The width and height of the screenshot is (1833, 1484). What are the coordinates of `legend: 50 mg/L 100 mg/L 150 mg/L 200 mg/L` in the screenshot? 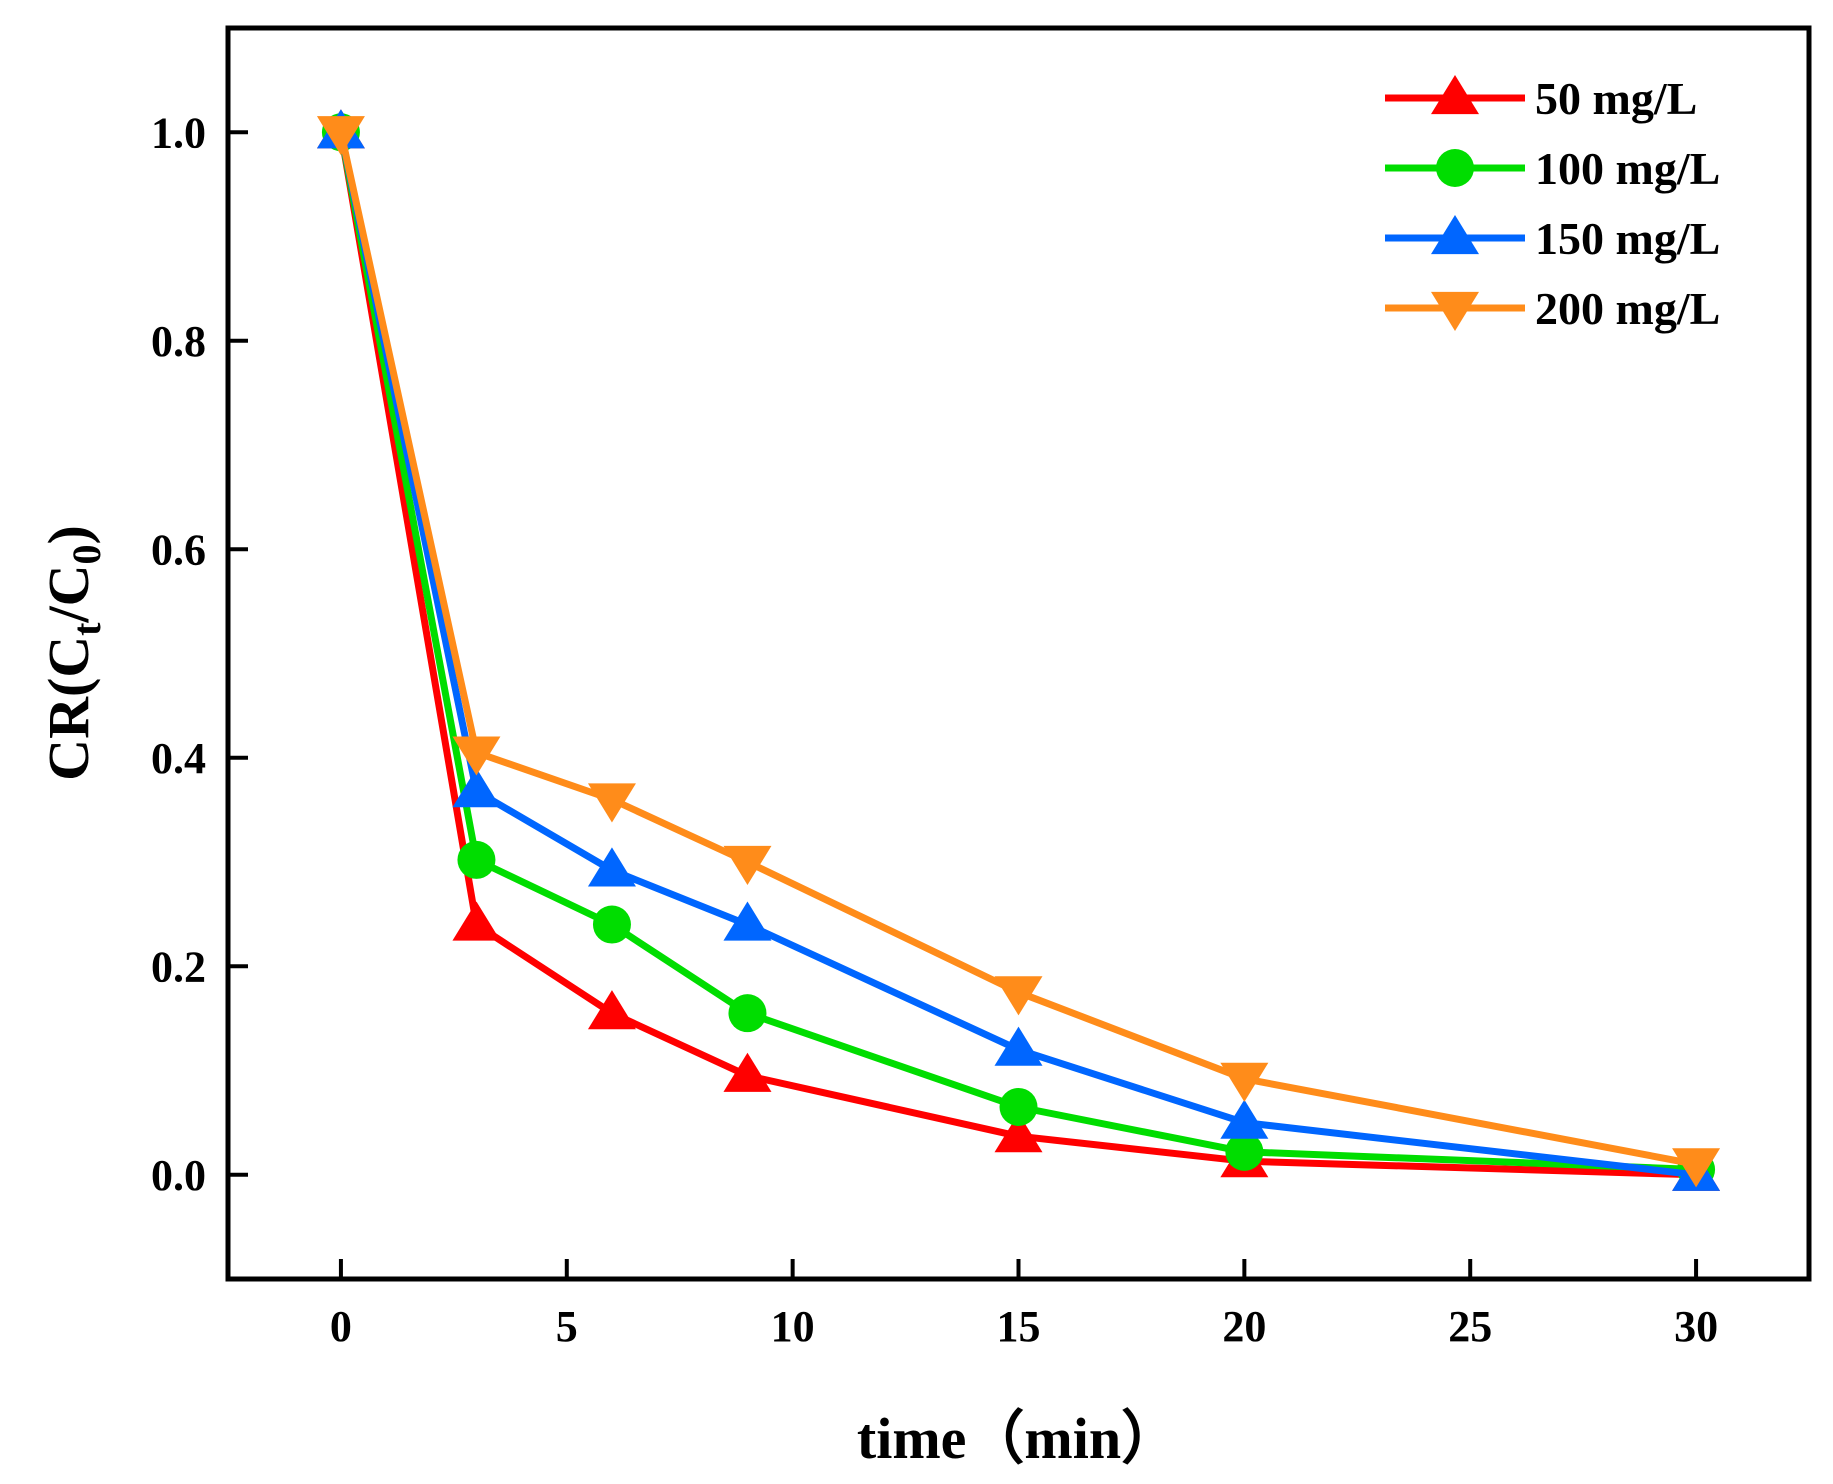 It's located at (1552, 203).